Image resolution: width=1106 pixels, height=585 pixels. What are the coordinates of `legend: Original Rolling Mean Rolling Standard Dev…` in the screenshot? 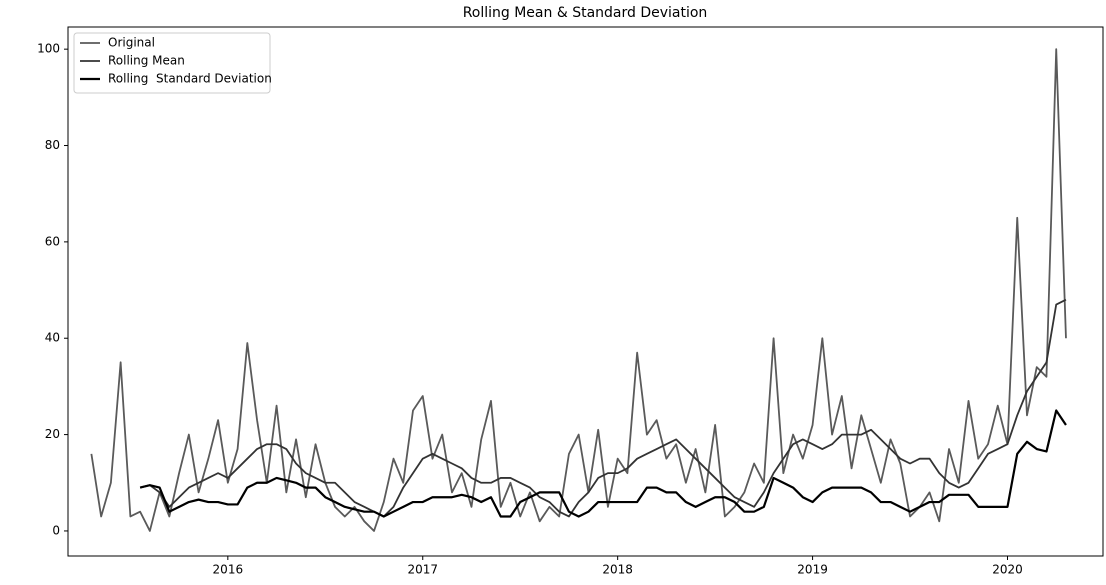 It's located at (172, 63).